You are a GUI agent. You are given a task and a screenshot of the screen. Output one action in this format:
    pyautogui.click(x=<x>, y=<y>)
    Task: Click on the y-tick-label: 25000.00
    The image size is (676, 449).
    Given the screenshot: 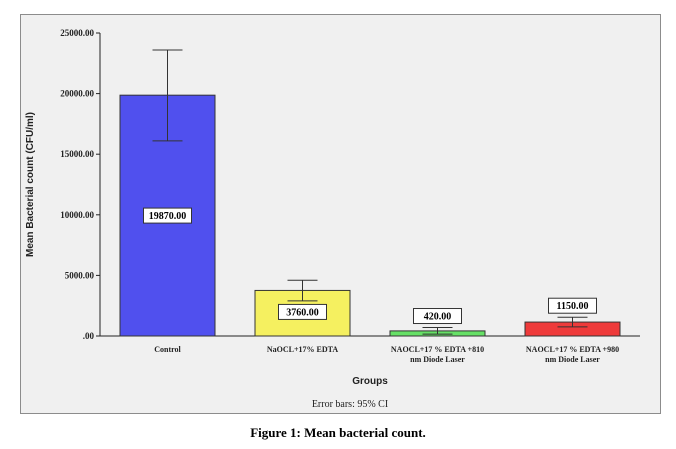 What is the action you would take?
    pyautogui.click(x=77, y=33)
    